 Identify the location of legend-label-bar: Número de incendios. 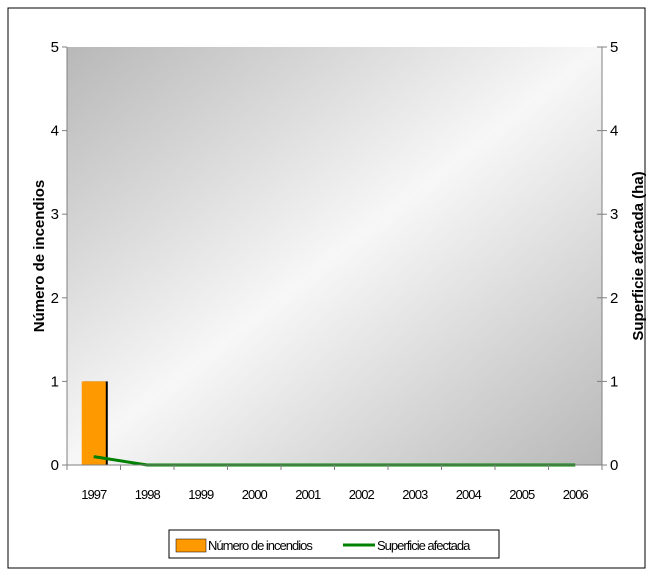
(260, 545).